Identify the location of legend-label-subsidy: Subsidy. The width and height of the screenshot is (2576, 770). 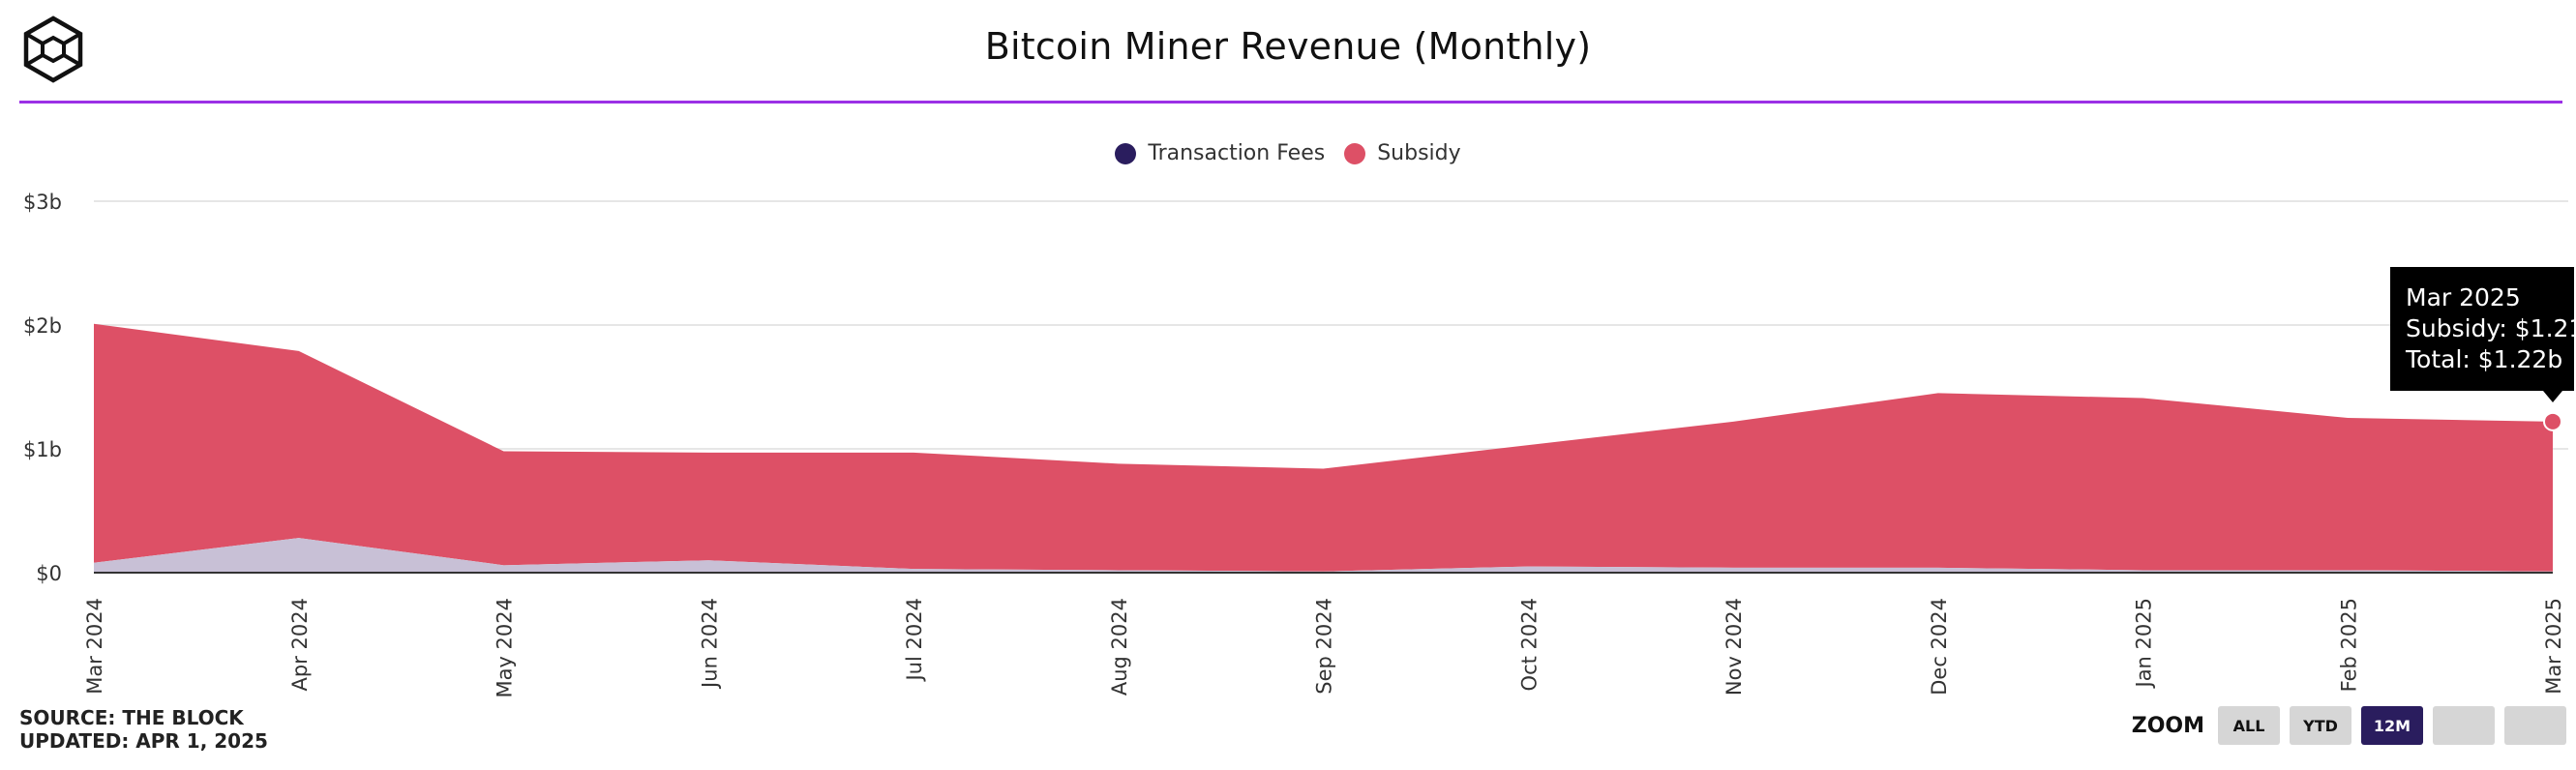
(1419, 153).